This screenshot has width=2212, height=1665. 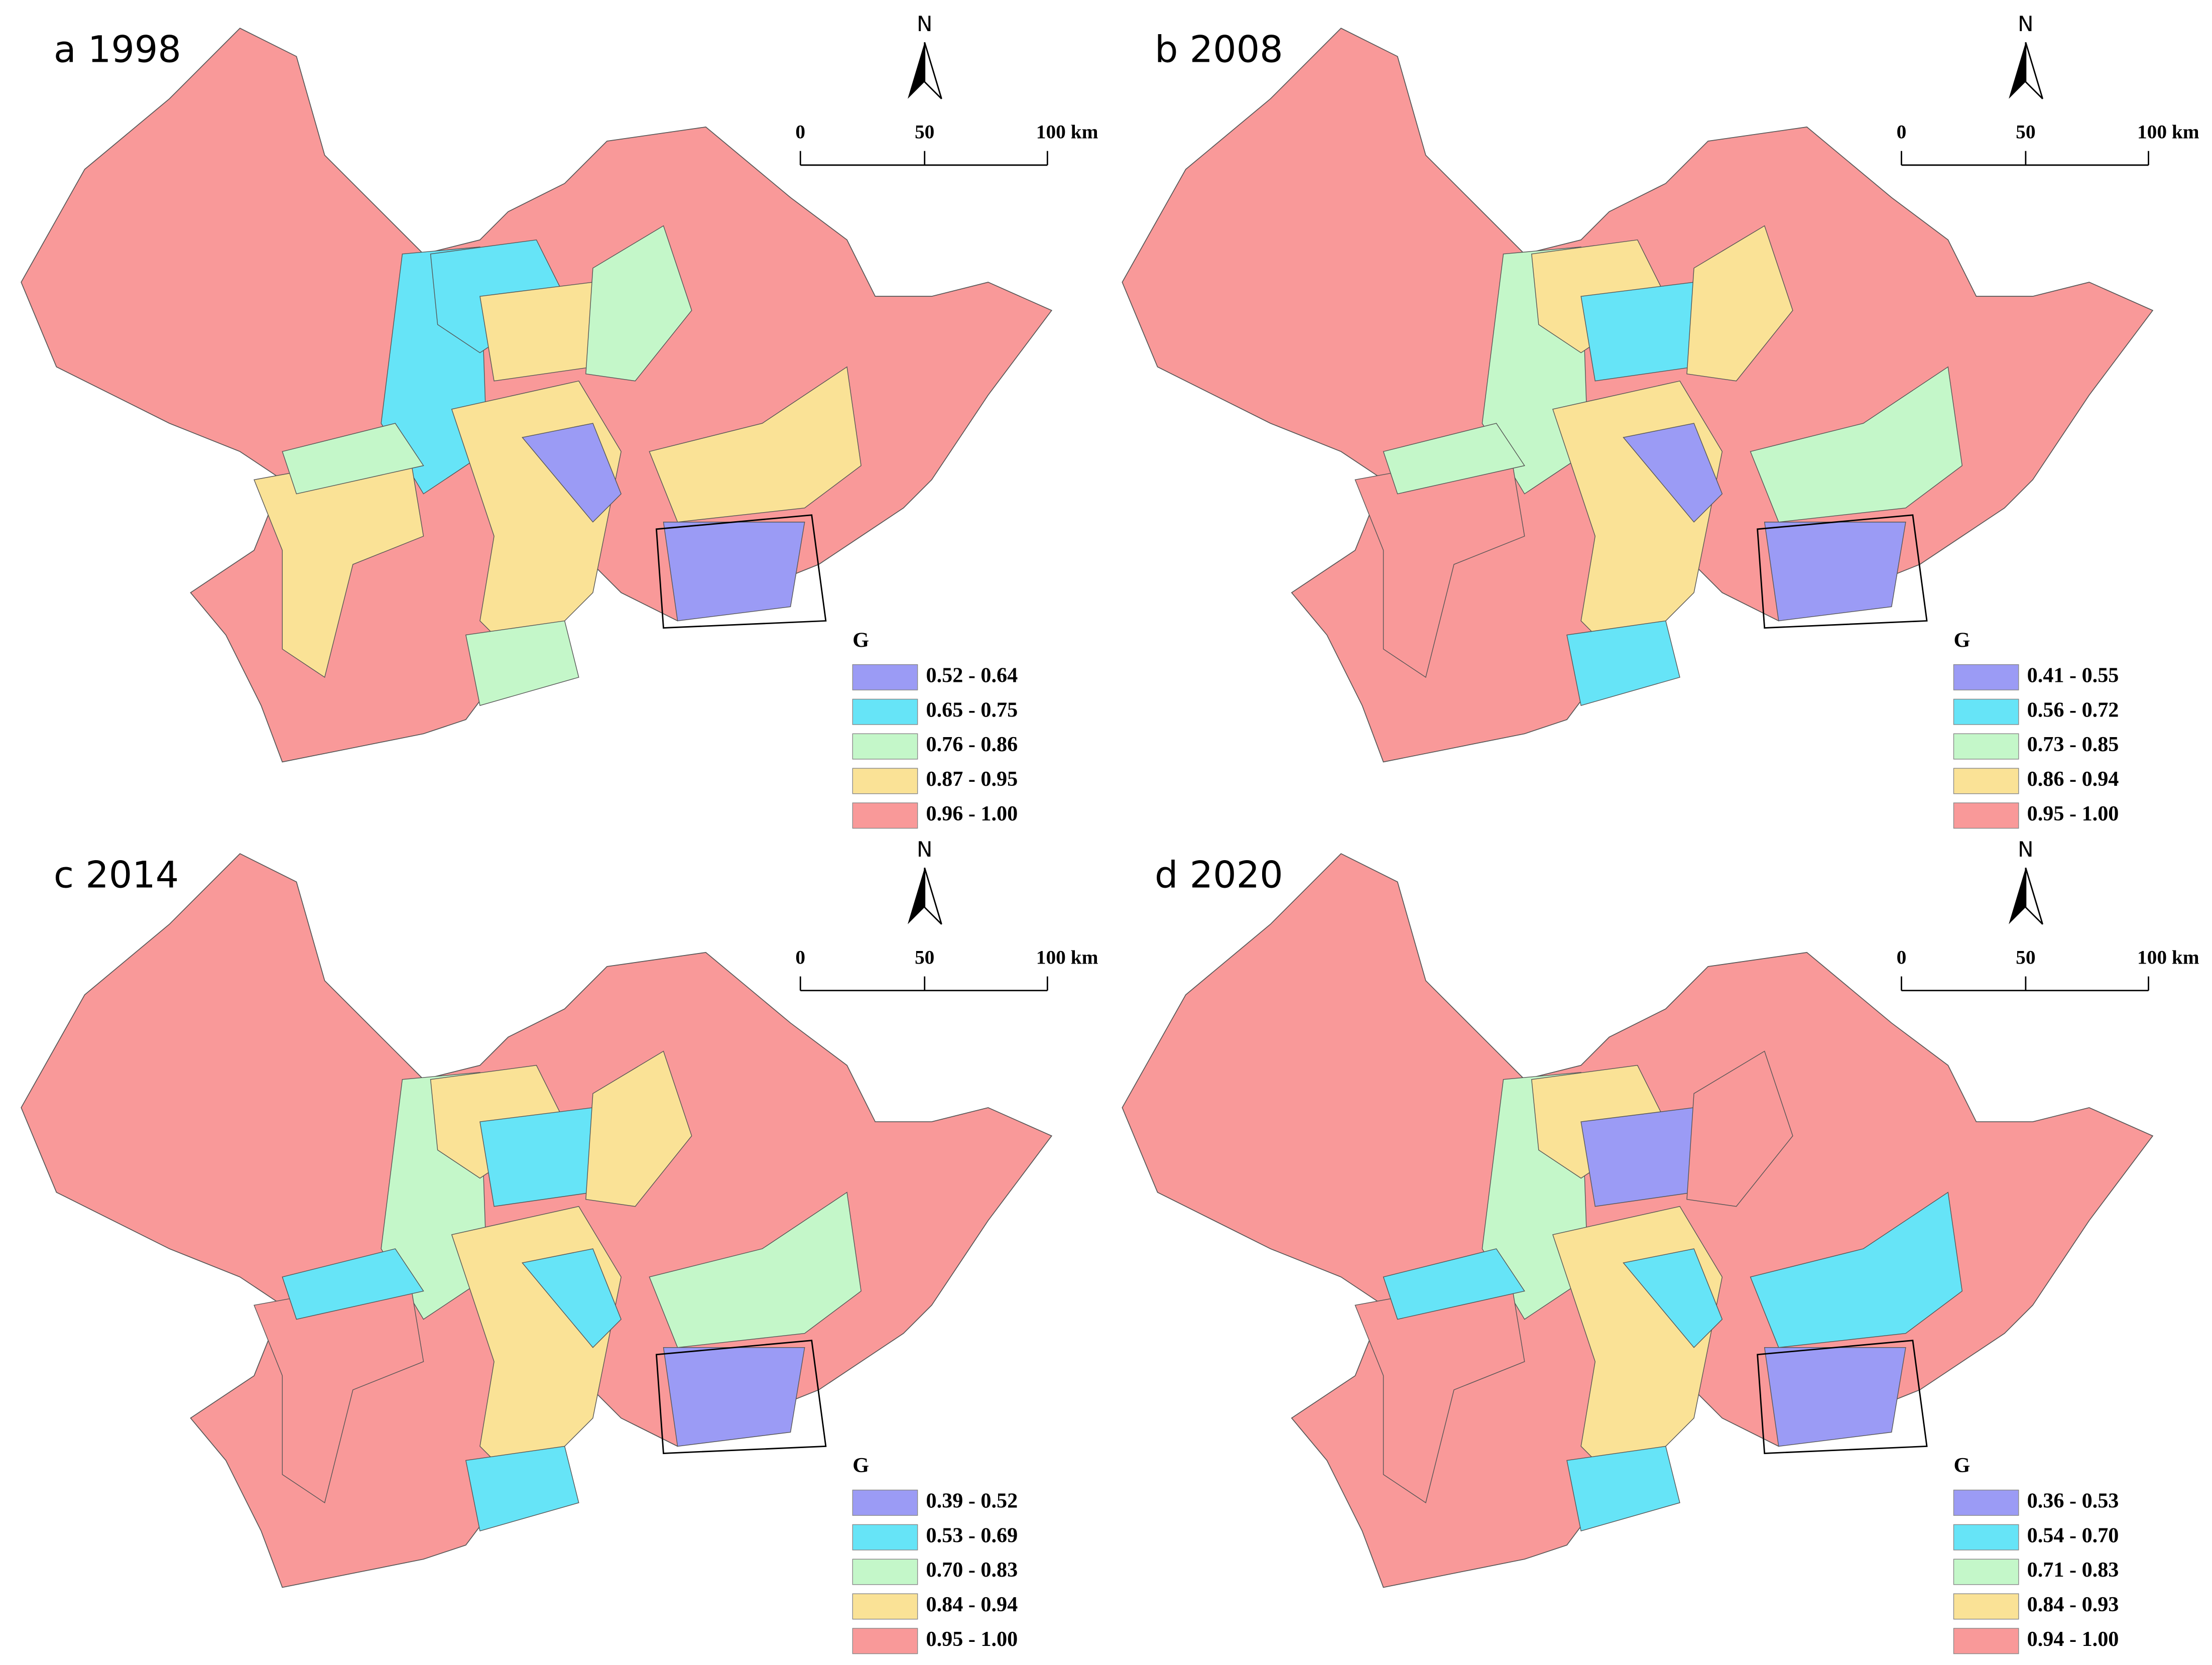 I want to click on legend-label: 0.39 - 0.52, so click(x=972, y=1501).